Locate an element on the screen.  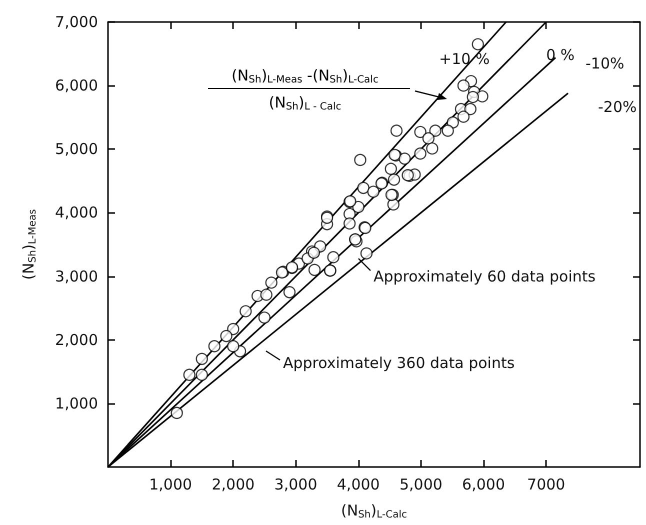
y-tick-label: 4,000 is located at coordinates (76, 213).